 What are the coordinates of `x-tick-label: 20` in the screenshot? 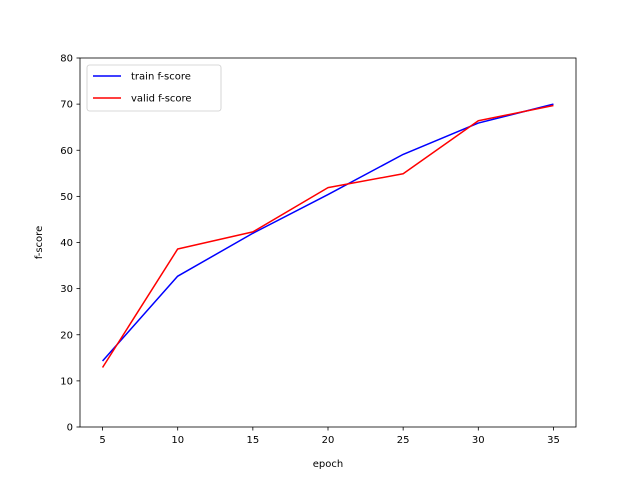 It's located at (328, 440).